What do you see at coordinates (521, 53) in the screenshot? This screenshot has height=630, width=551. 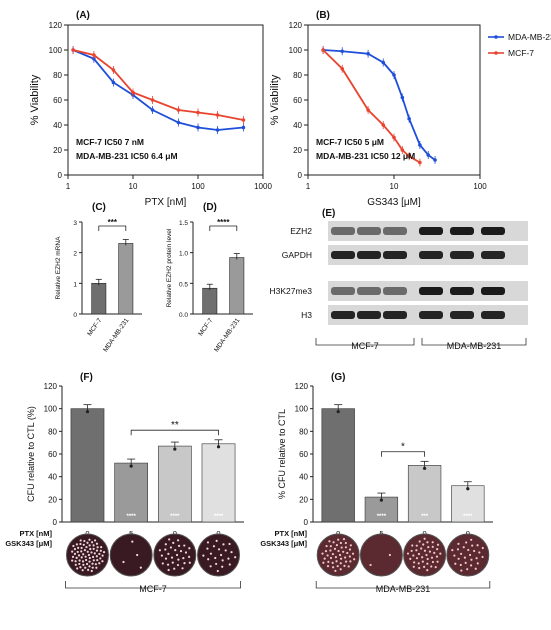 I see `legend-label: MCF-7` at bounding box center [521, 53].